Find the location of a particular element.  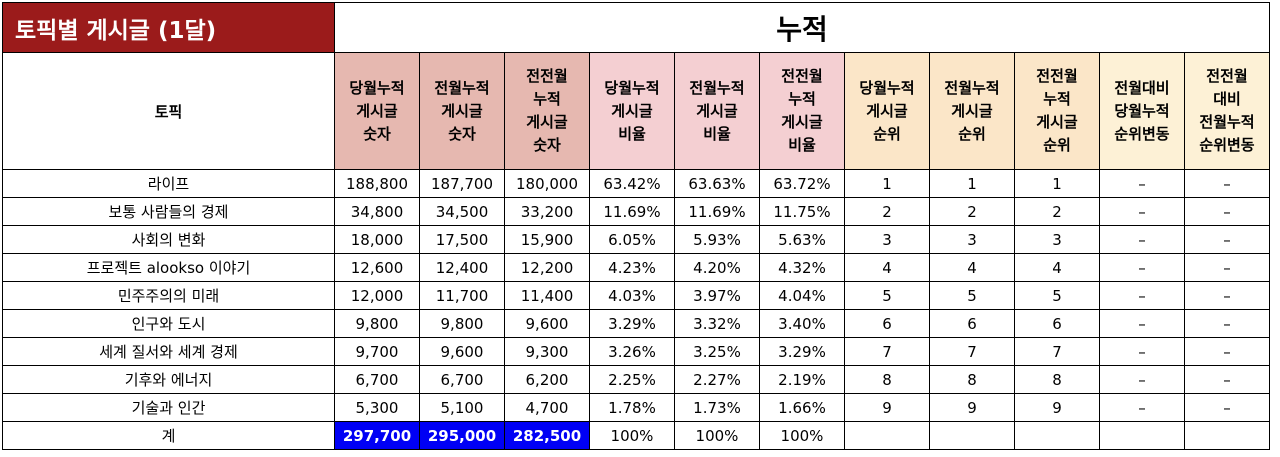

col-header-rank-prev: 전월누적 게시글 순위 is located at coordinates (972, 111).